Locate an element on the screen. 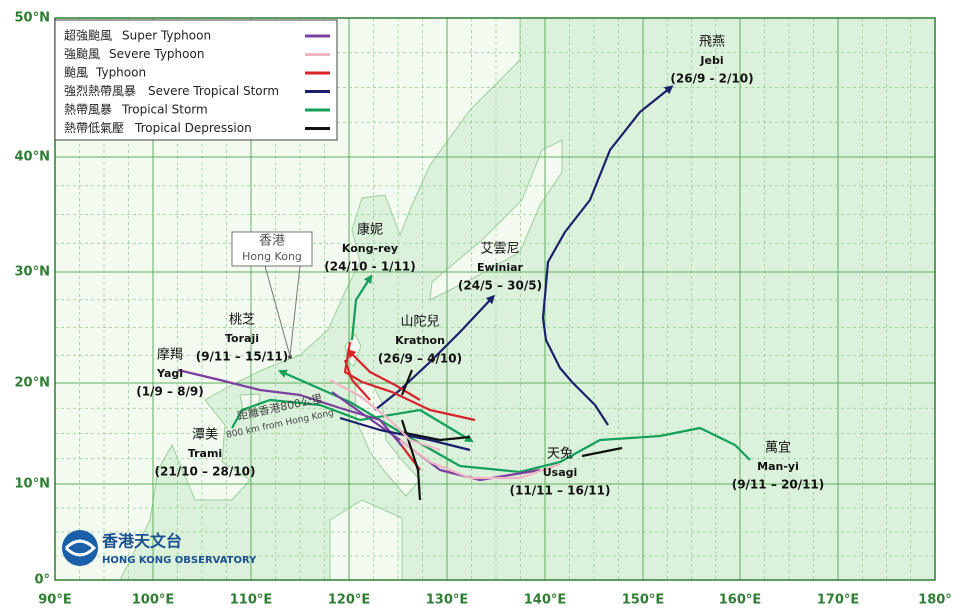 Image resolution: width=960 pixels, height=613 pixels. lon-label: 160°E is located at coordinates (740, 600).